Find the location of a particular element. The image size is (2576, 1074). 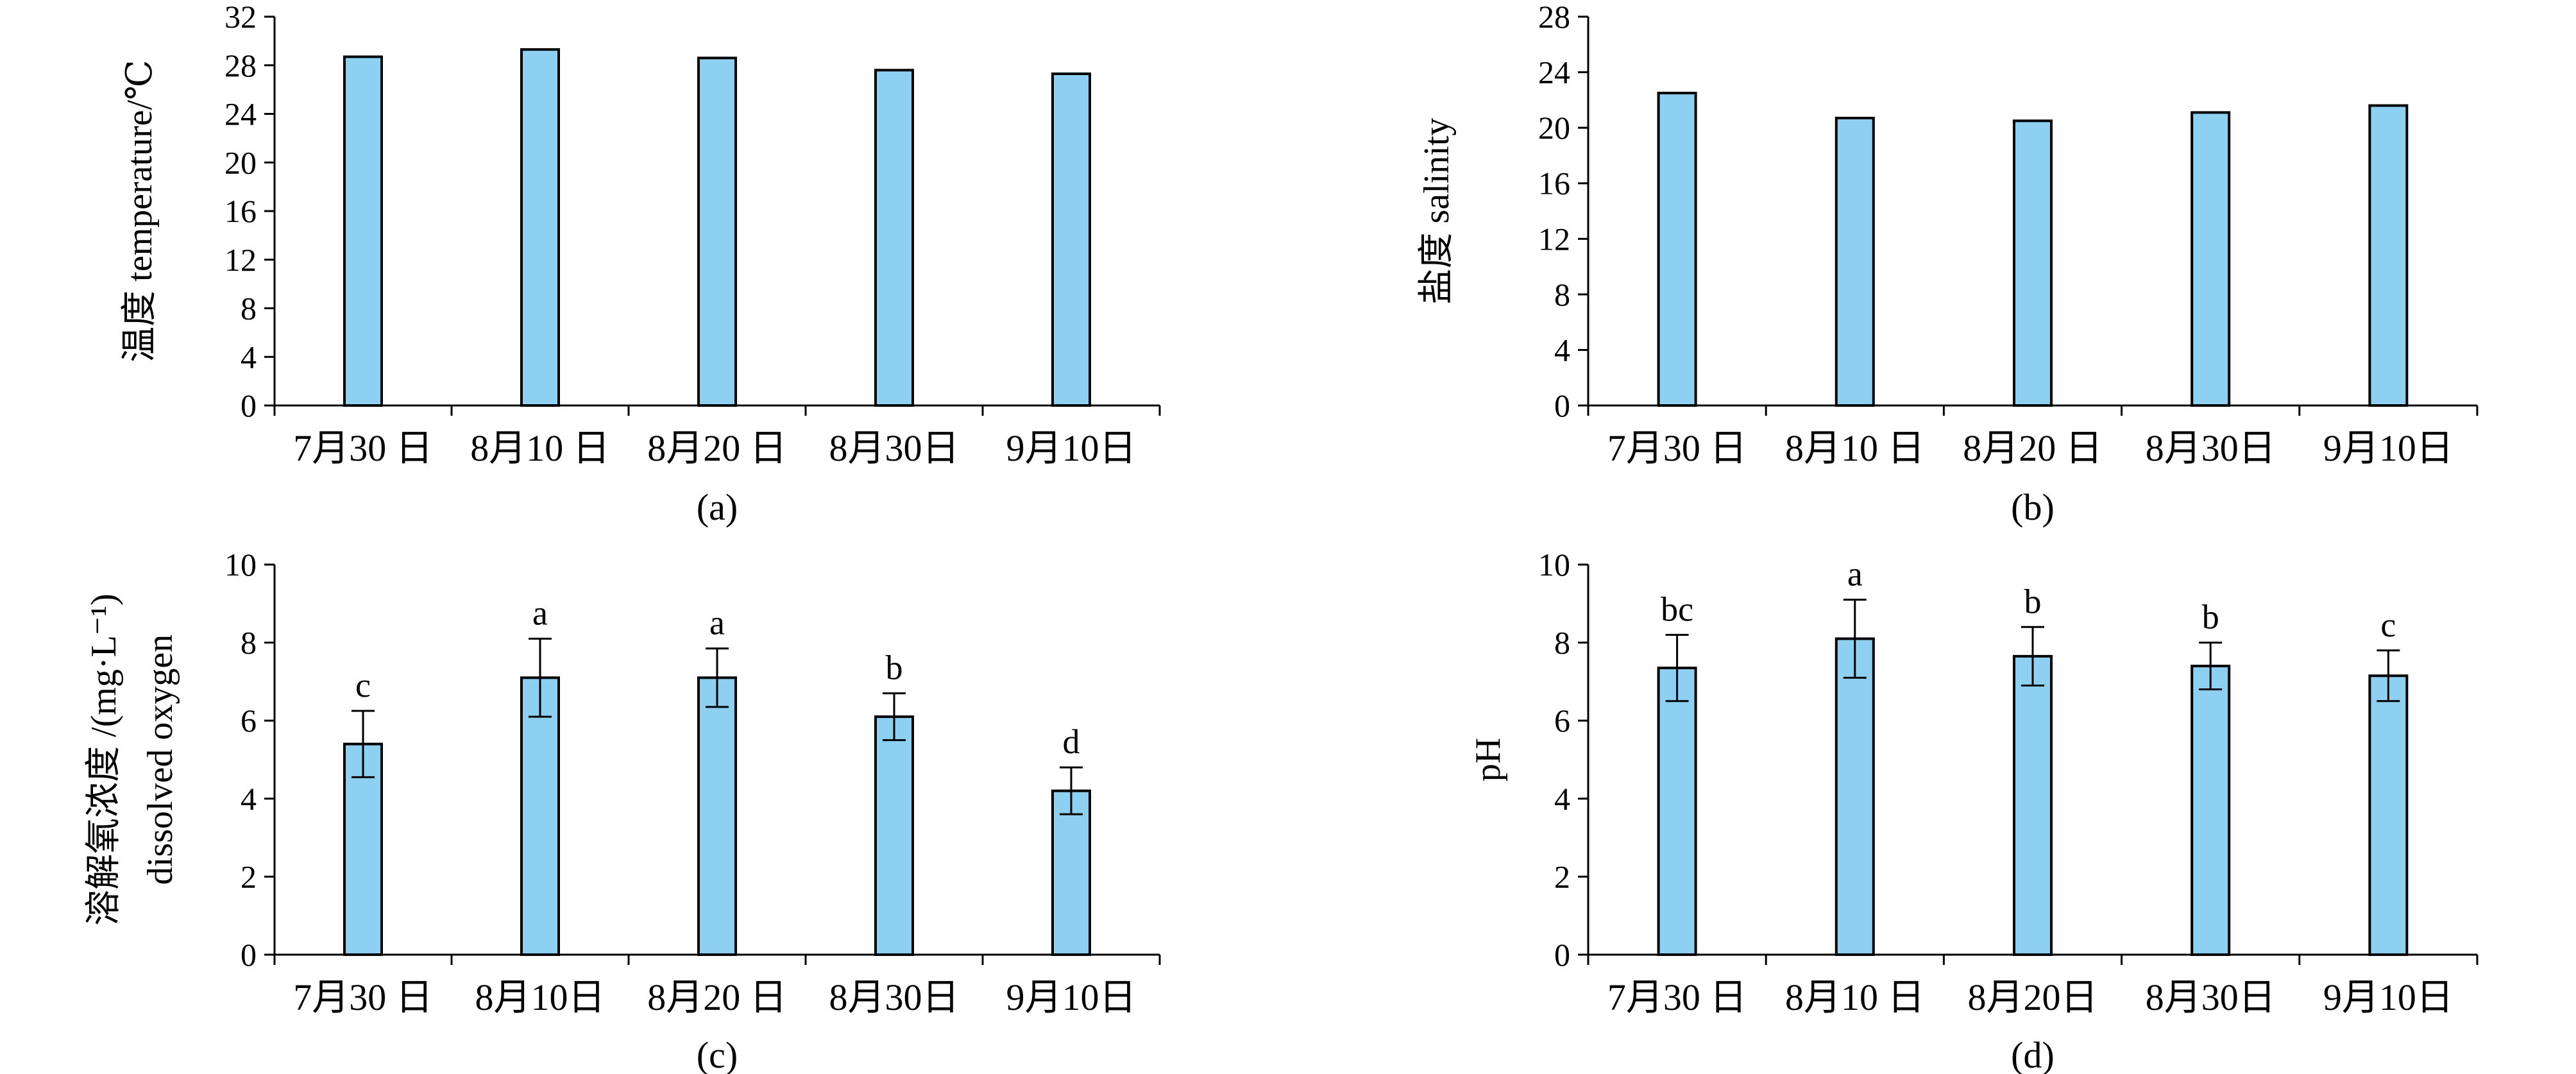

y-axis-label-2: dissolved oxygen is located at coordinates (160, 760).